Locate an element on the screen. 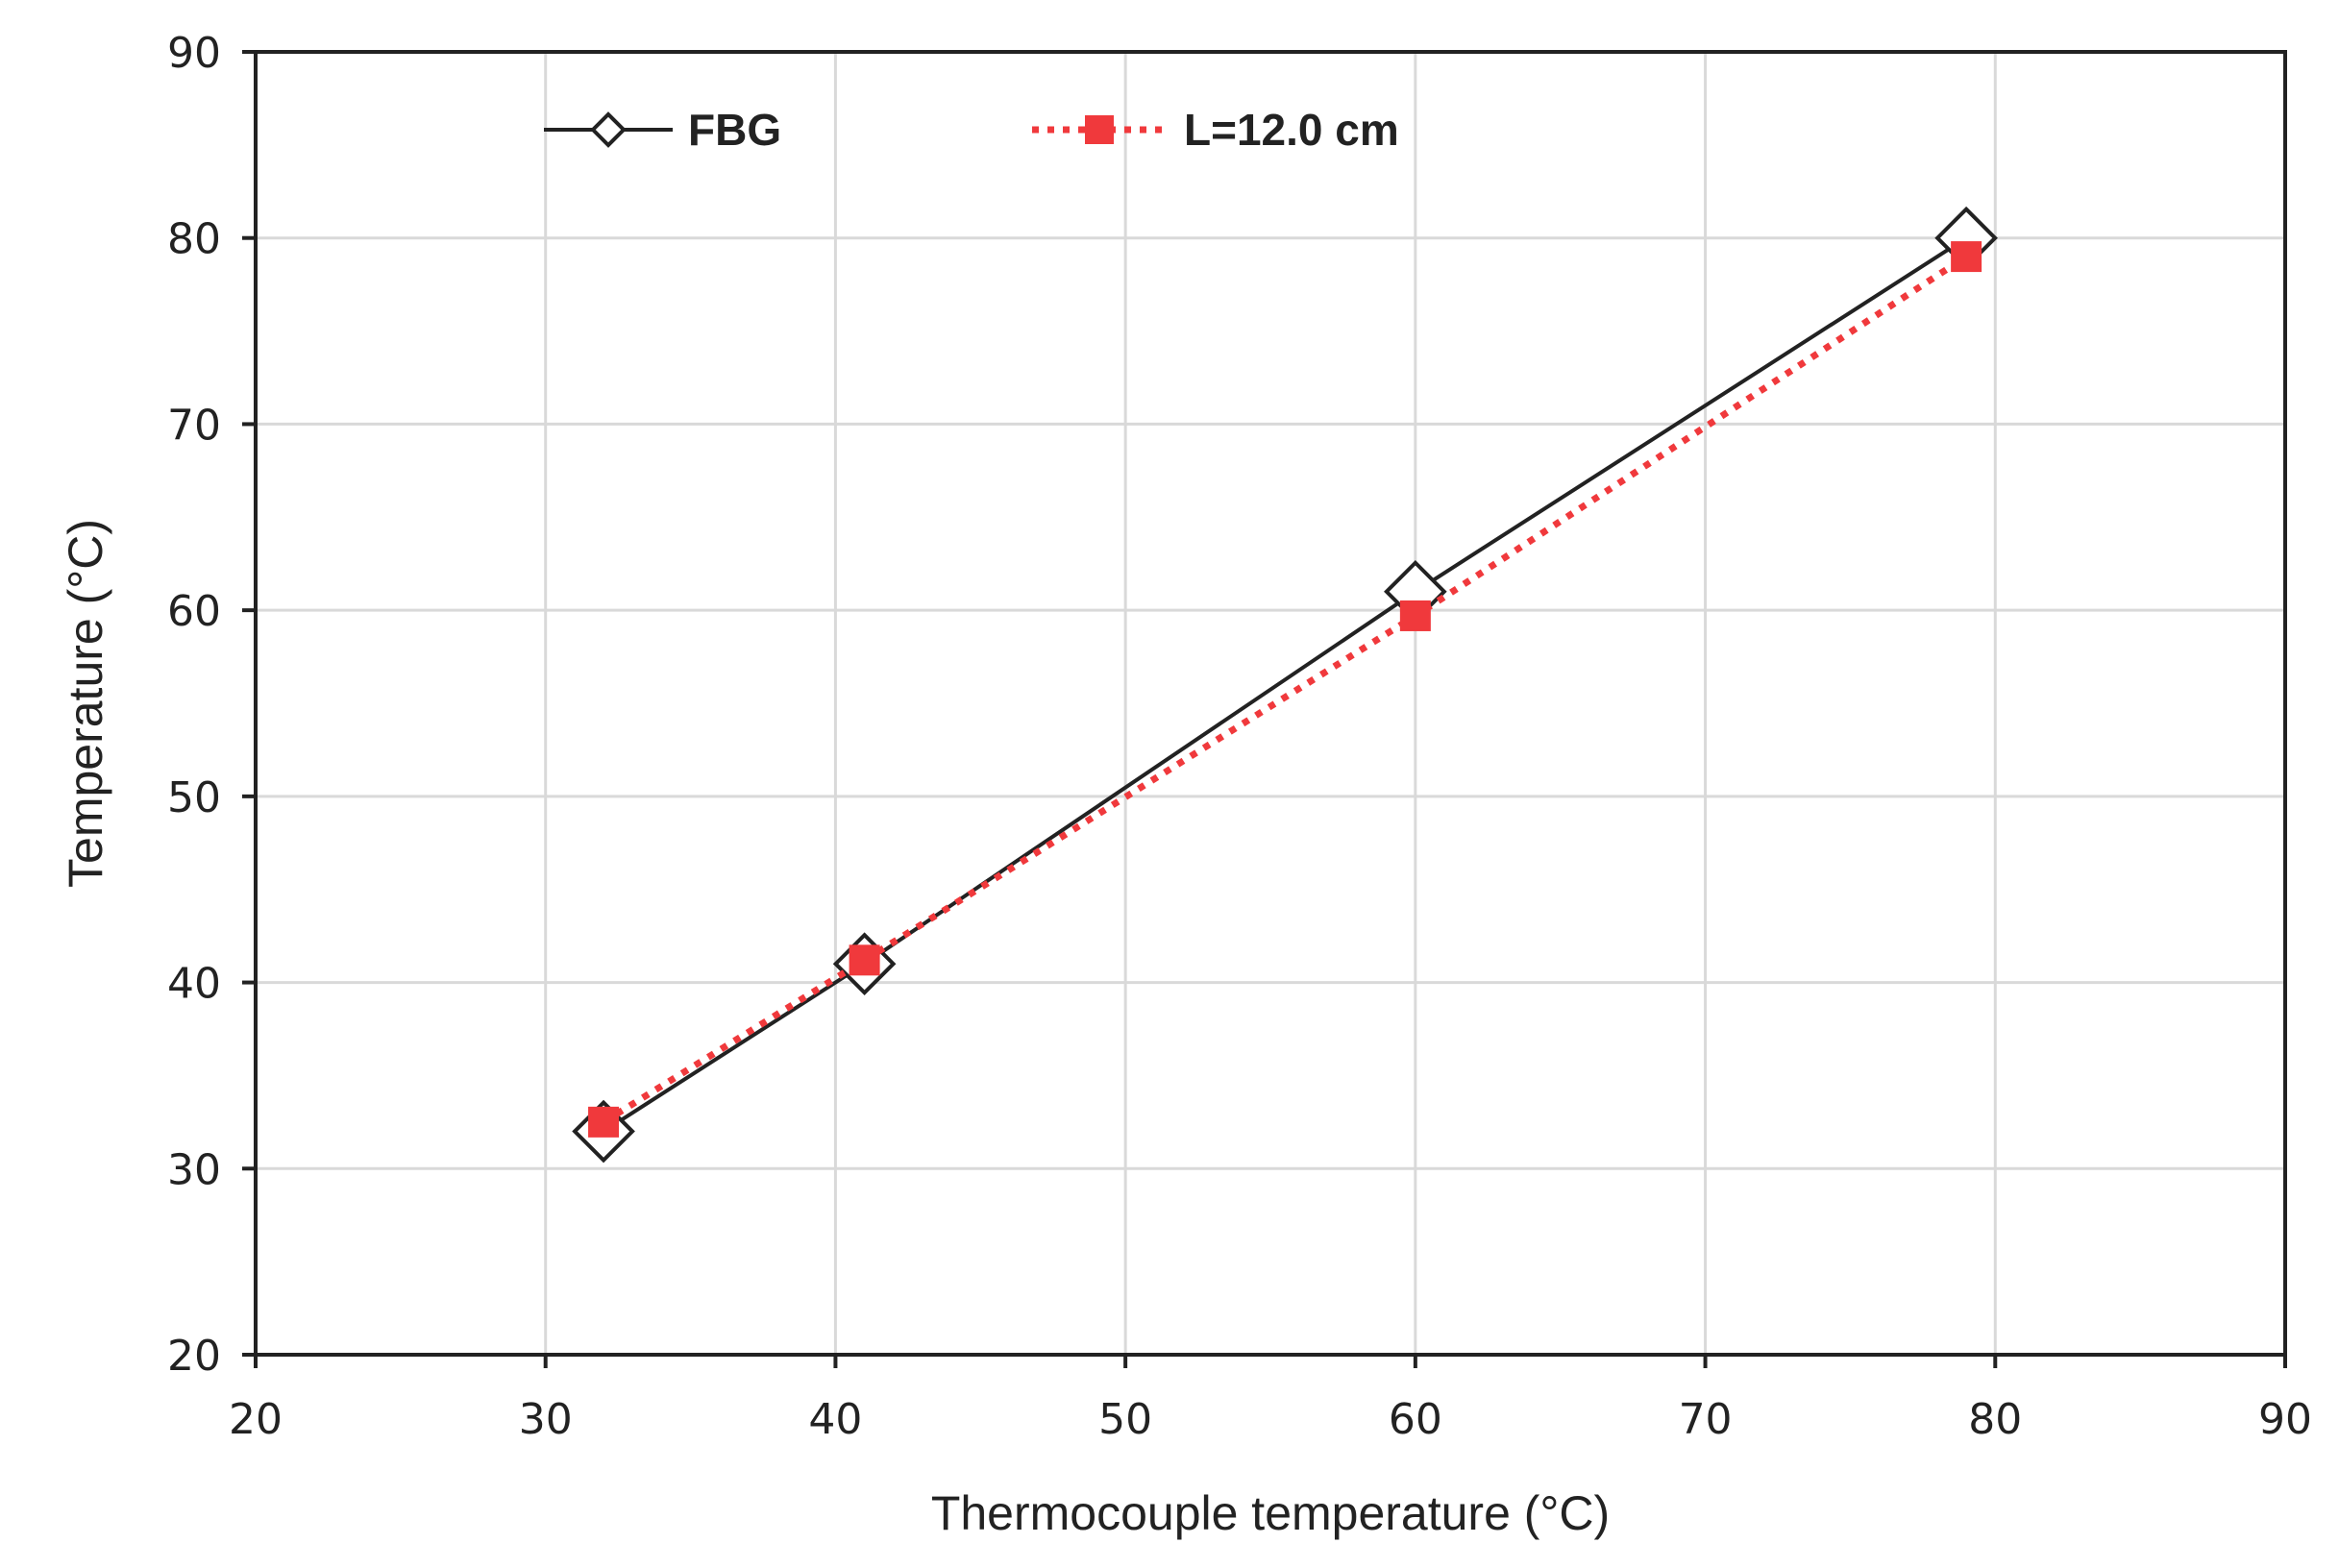  y-tick-label: 40 is located at coordinates (194, 984).